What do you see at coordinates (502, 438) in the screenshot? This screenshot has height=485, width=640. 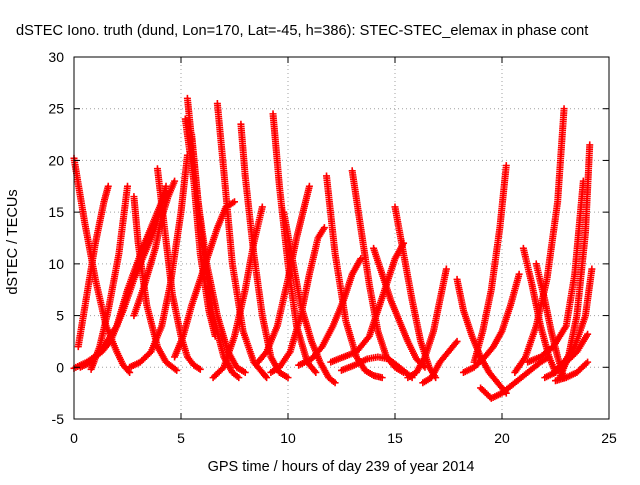 I see `x-tick-label: 20` at bounding box center [502, 438].